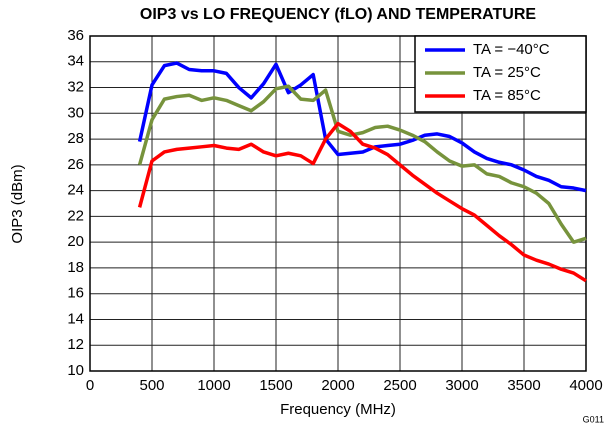 This screenshot has height=425, width=609. Describe the element at coordinates (75, 241) in the screenshot. I see `y-tick-label: 20` at that location.